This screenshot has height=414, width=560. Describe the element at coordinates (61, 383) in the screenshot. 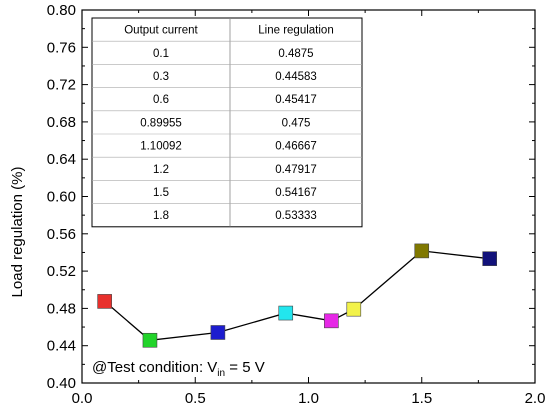

I see `y-tick-label: 0.40` at that location.